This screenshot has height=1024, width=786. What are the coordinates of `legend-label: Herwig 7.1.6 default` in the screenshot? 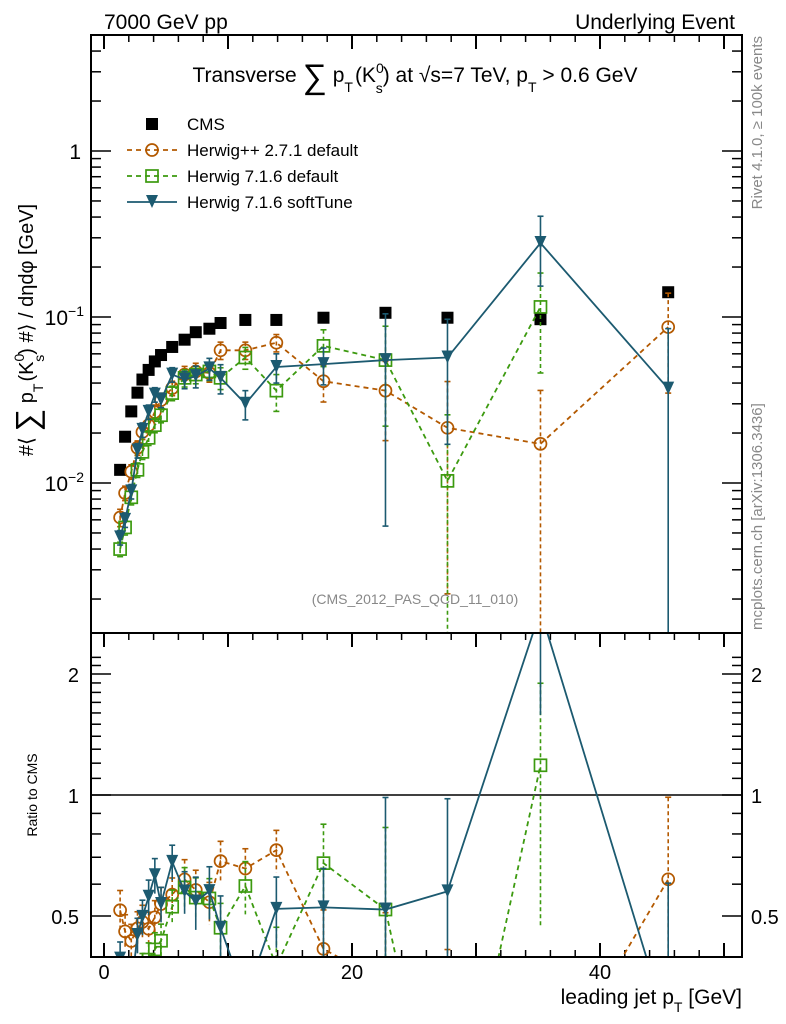 It's located at (262, 176).